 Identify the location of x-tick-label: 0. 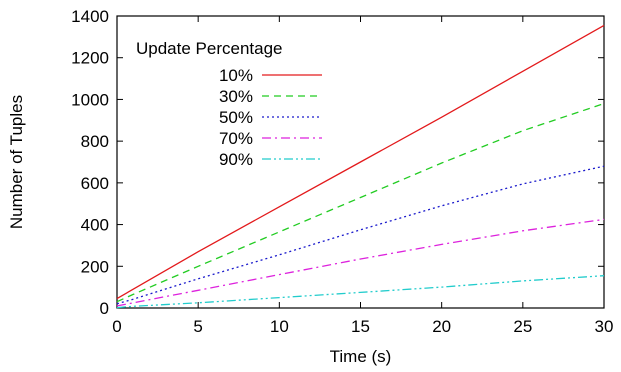
(116, 326).